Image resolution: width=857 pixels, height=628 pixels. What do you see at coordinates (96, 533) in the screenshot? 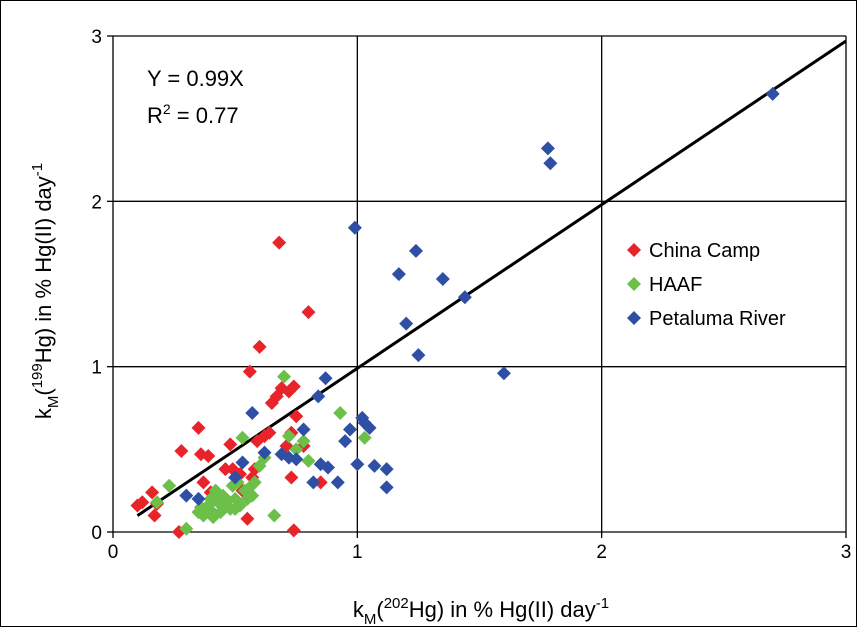
I see `y-tick-label: 0` at bounding box center [96, 533].